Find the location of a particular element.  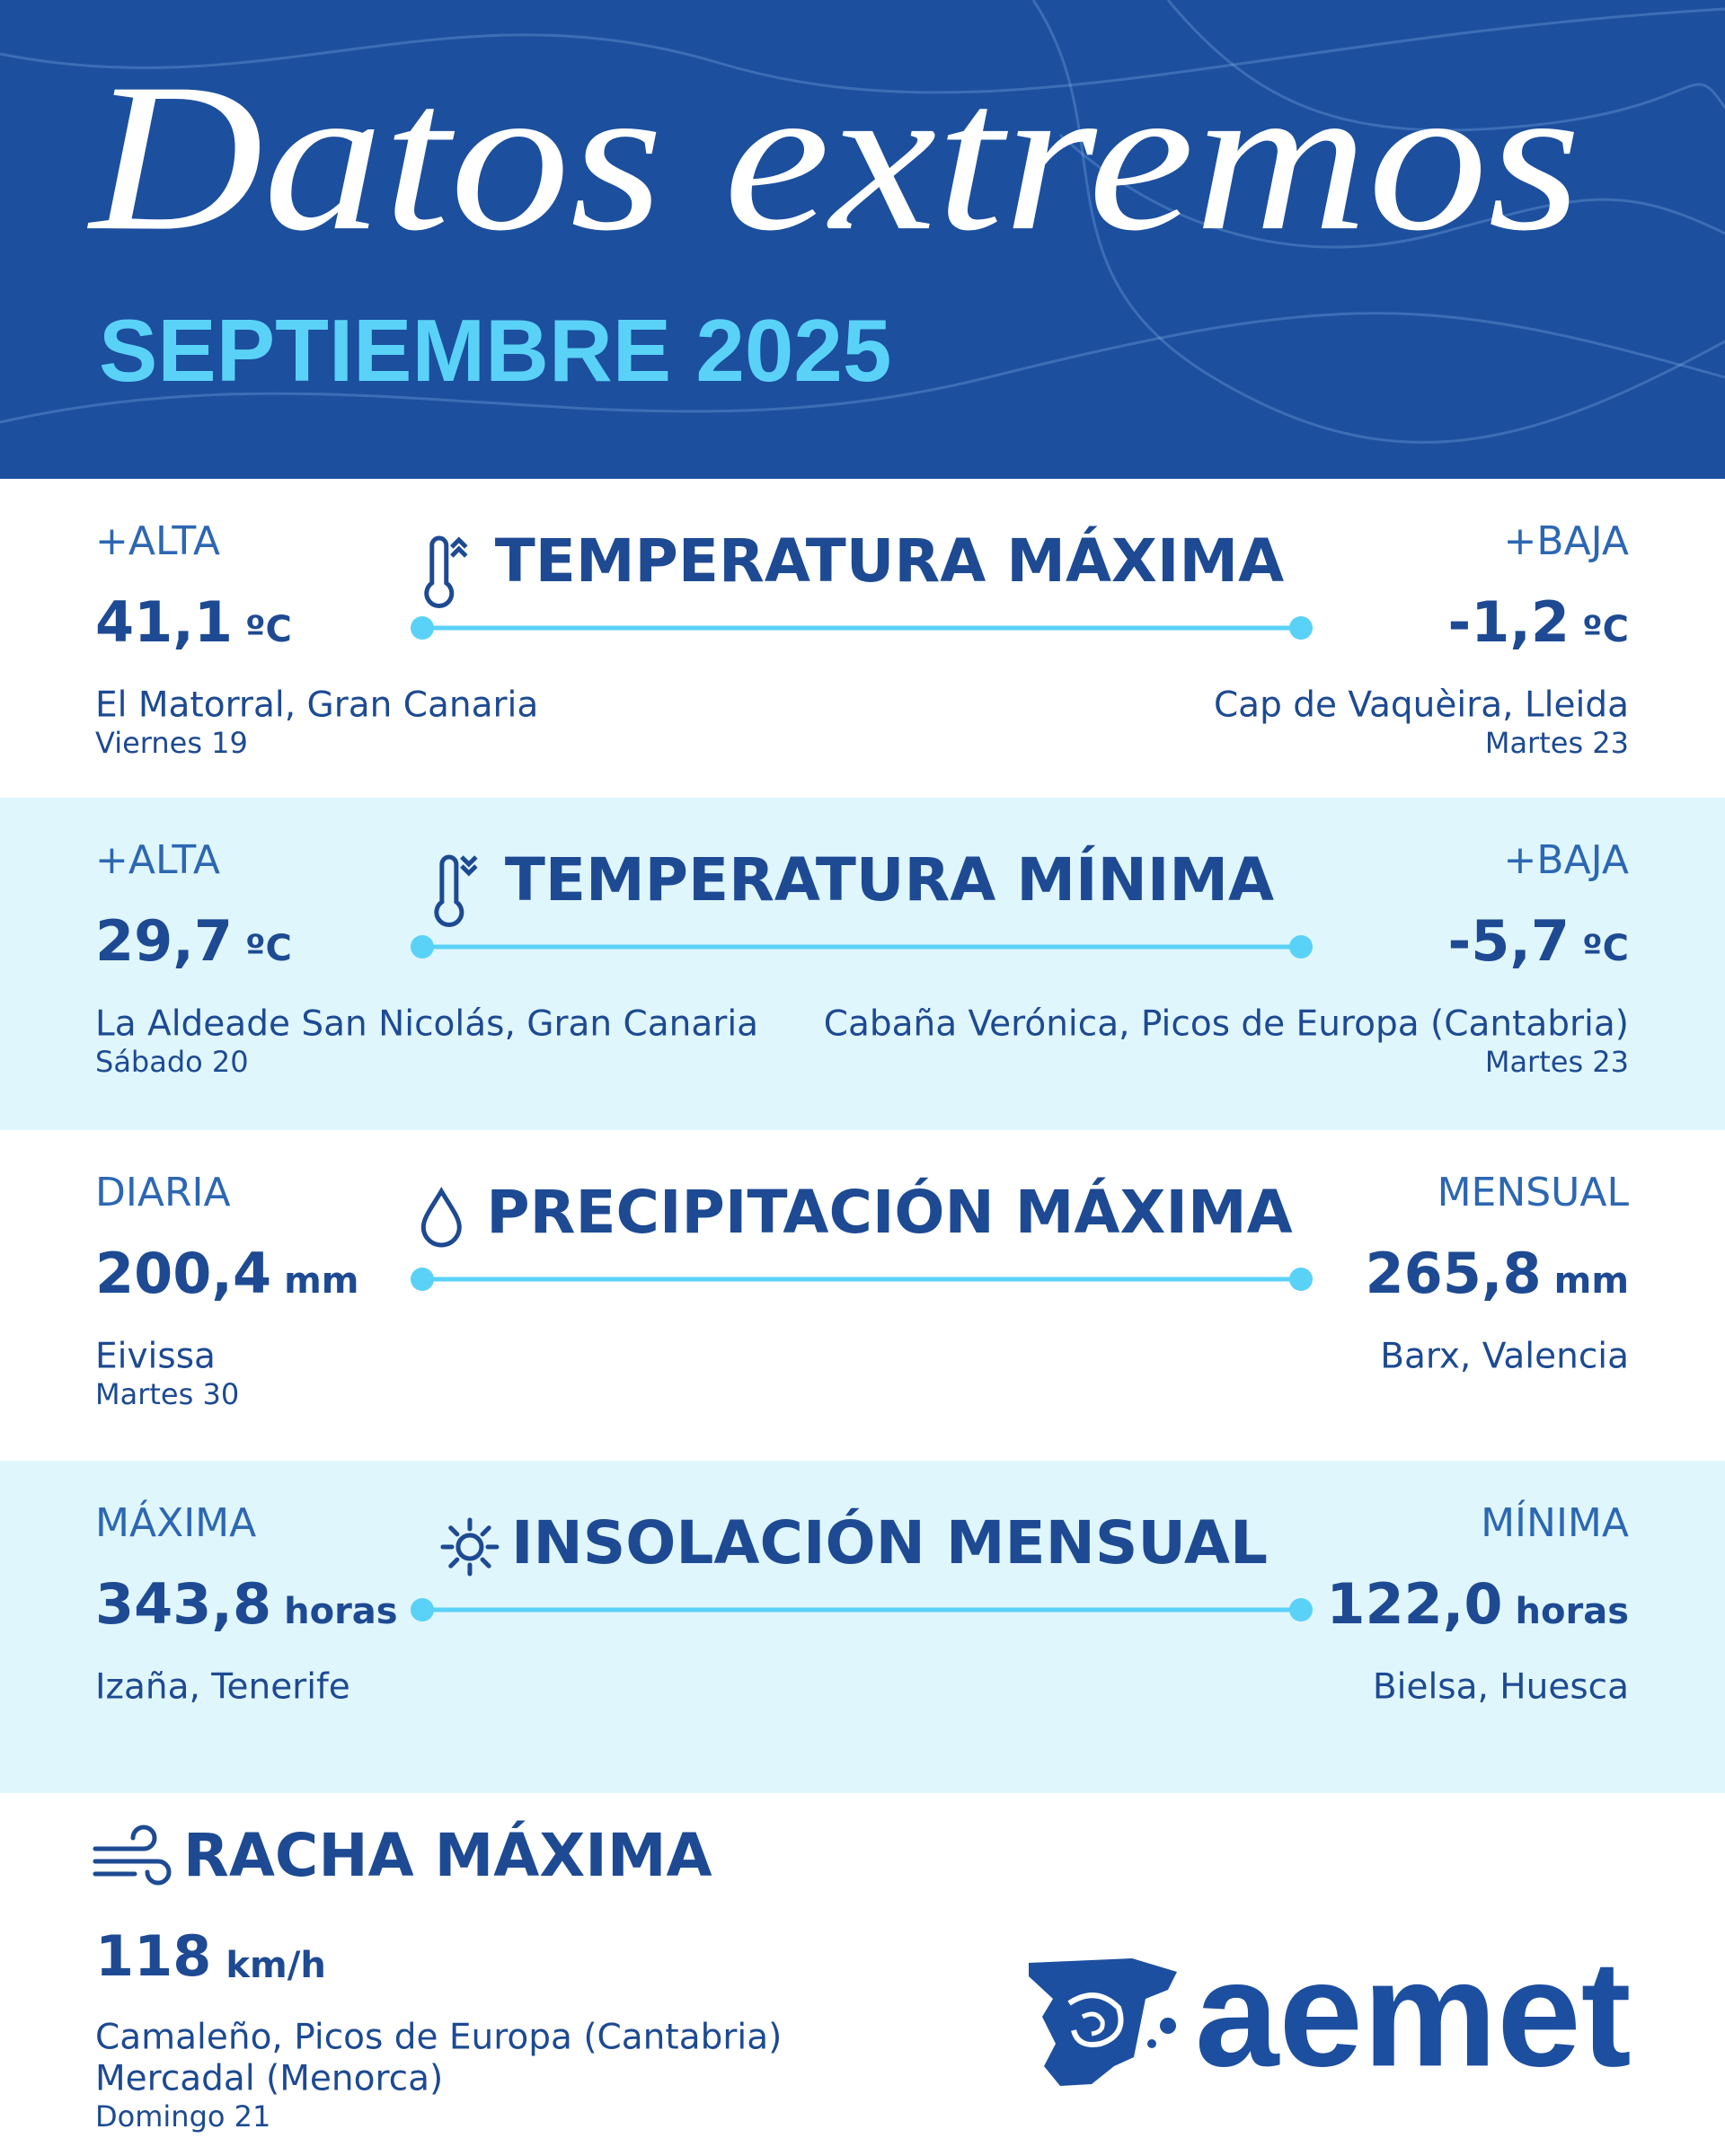

location: La Aldeade San Nicolás, Gran Canaria is located at coordinates (426, 1024).